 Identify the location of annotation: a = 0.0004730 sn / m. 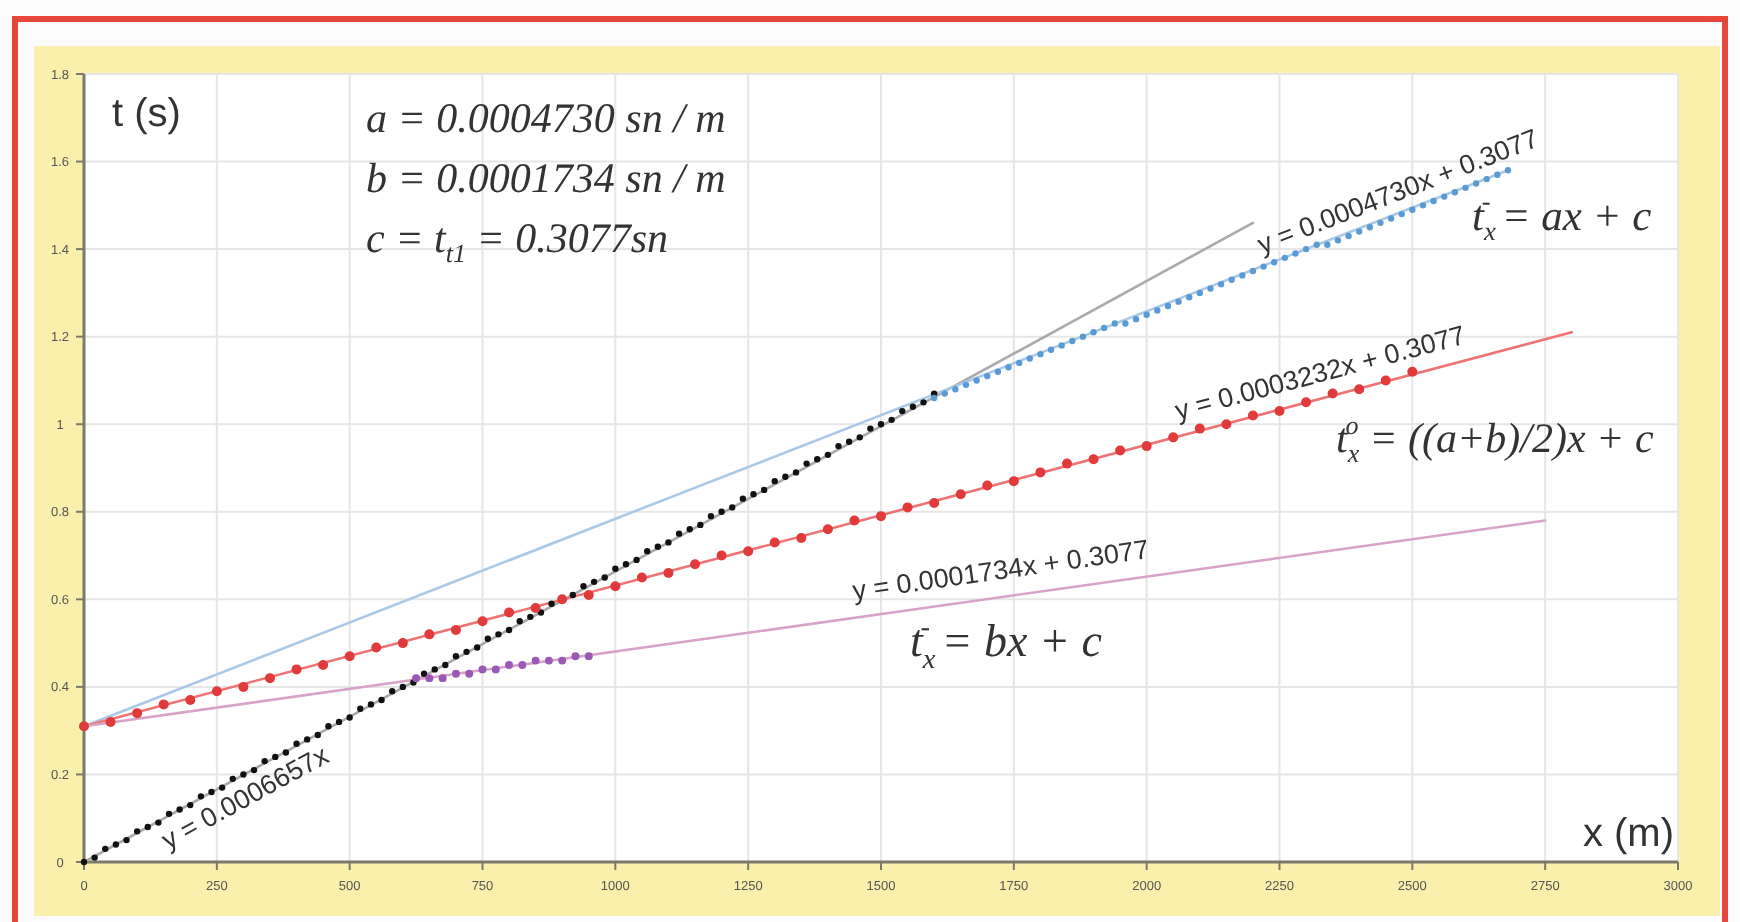
(546, 118).